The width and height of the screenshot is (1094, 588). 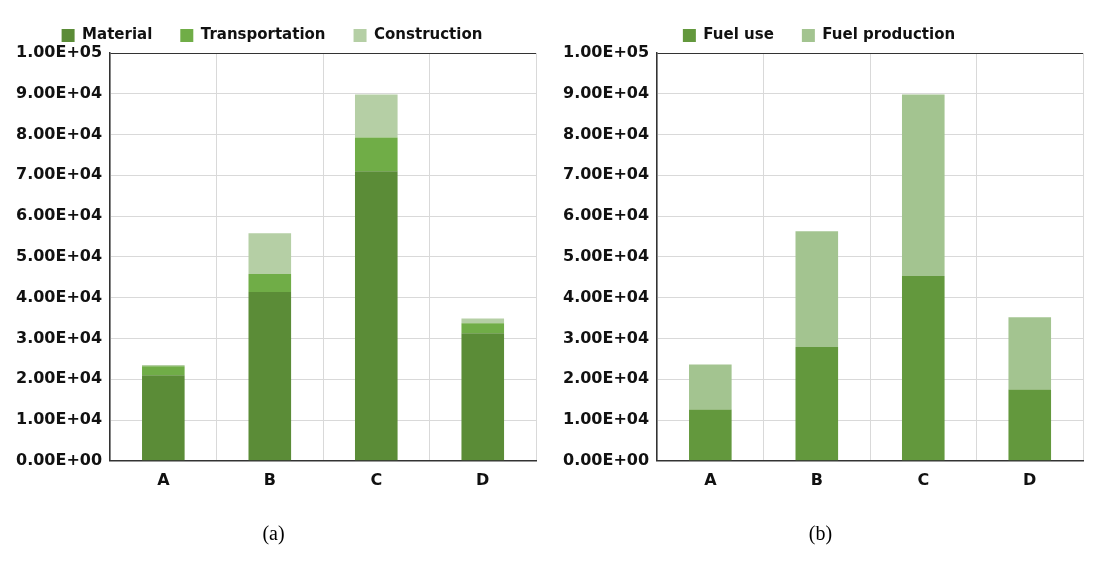 I want to click on text: (a), so click(x=273, y=533).